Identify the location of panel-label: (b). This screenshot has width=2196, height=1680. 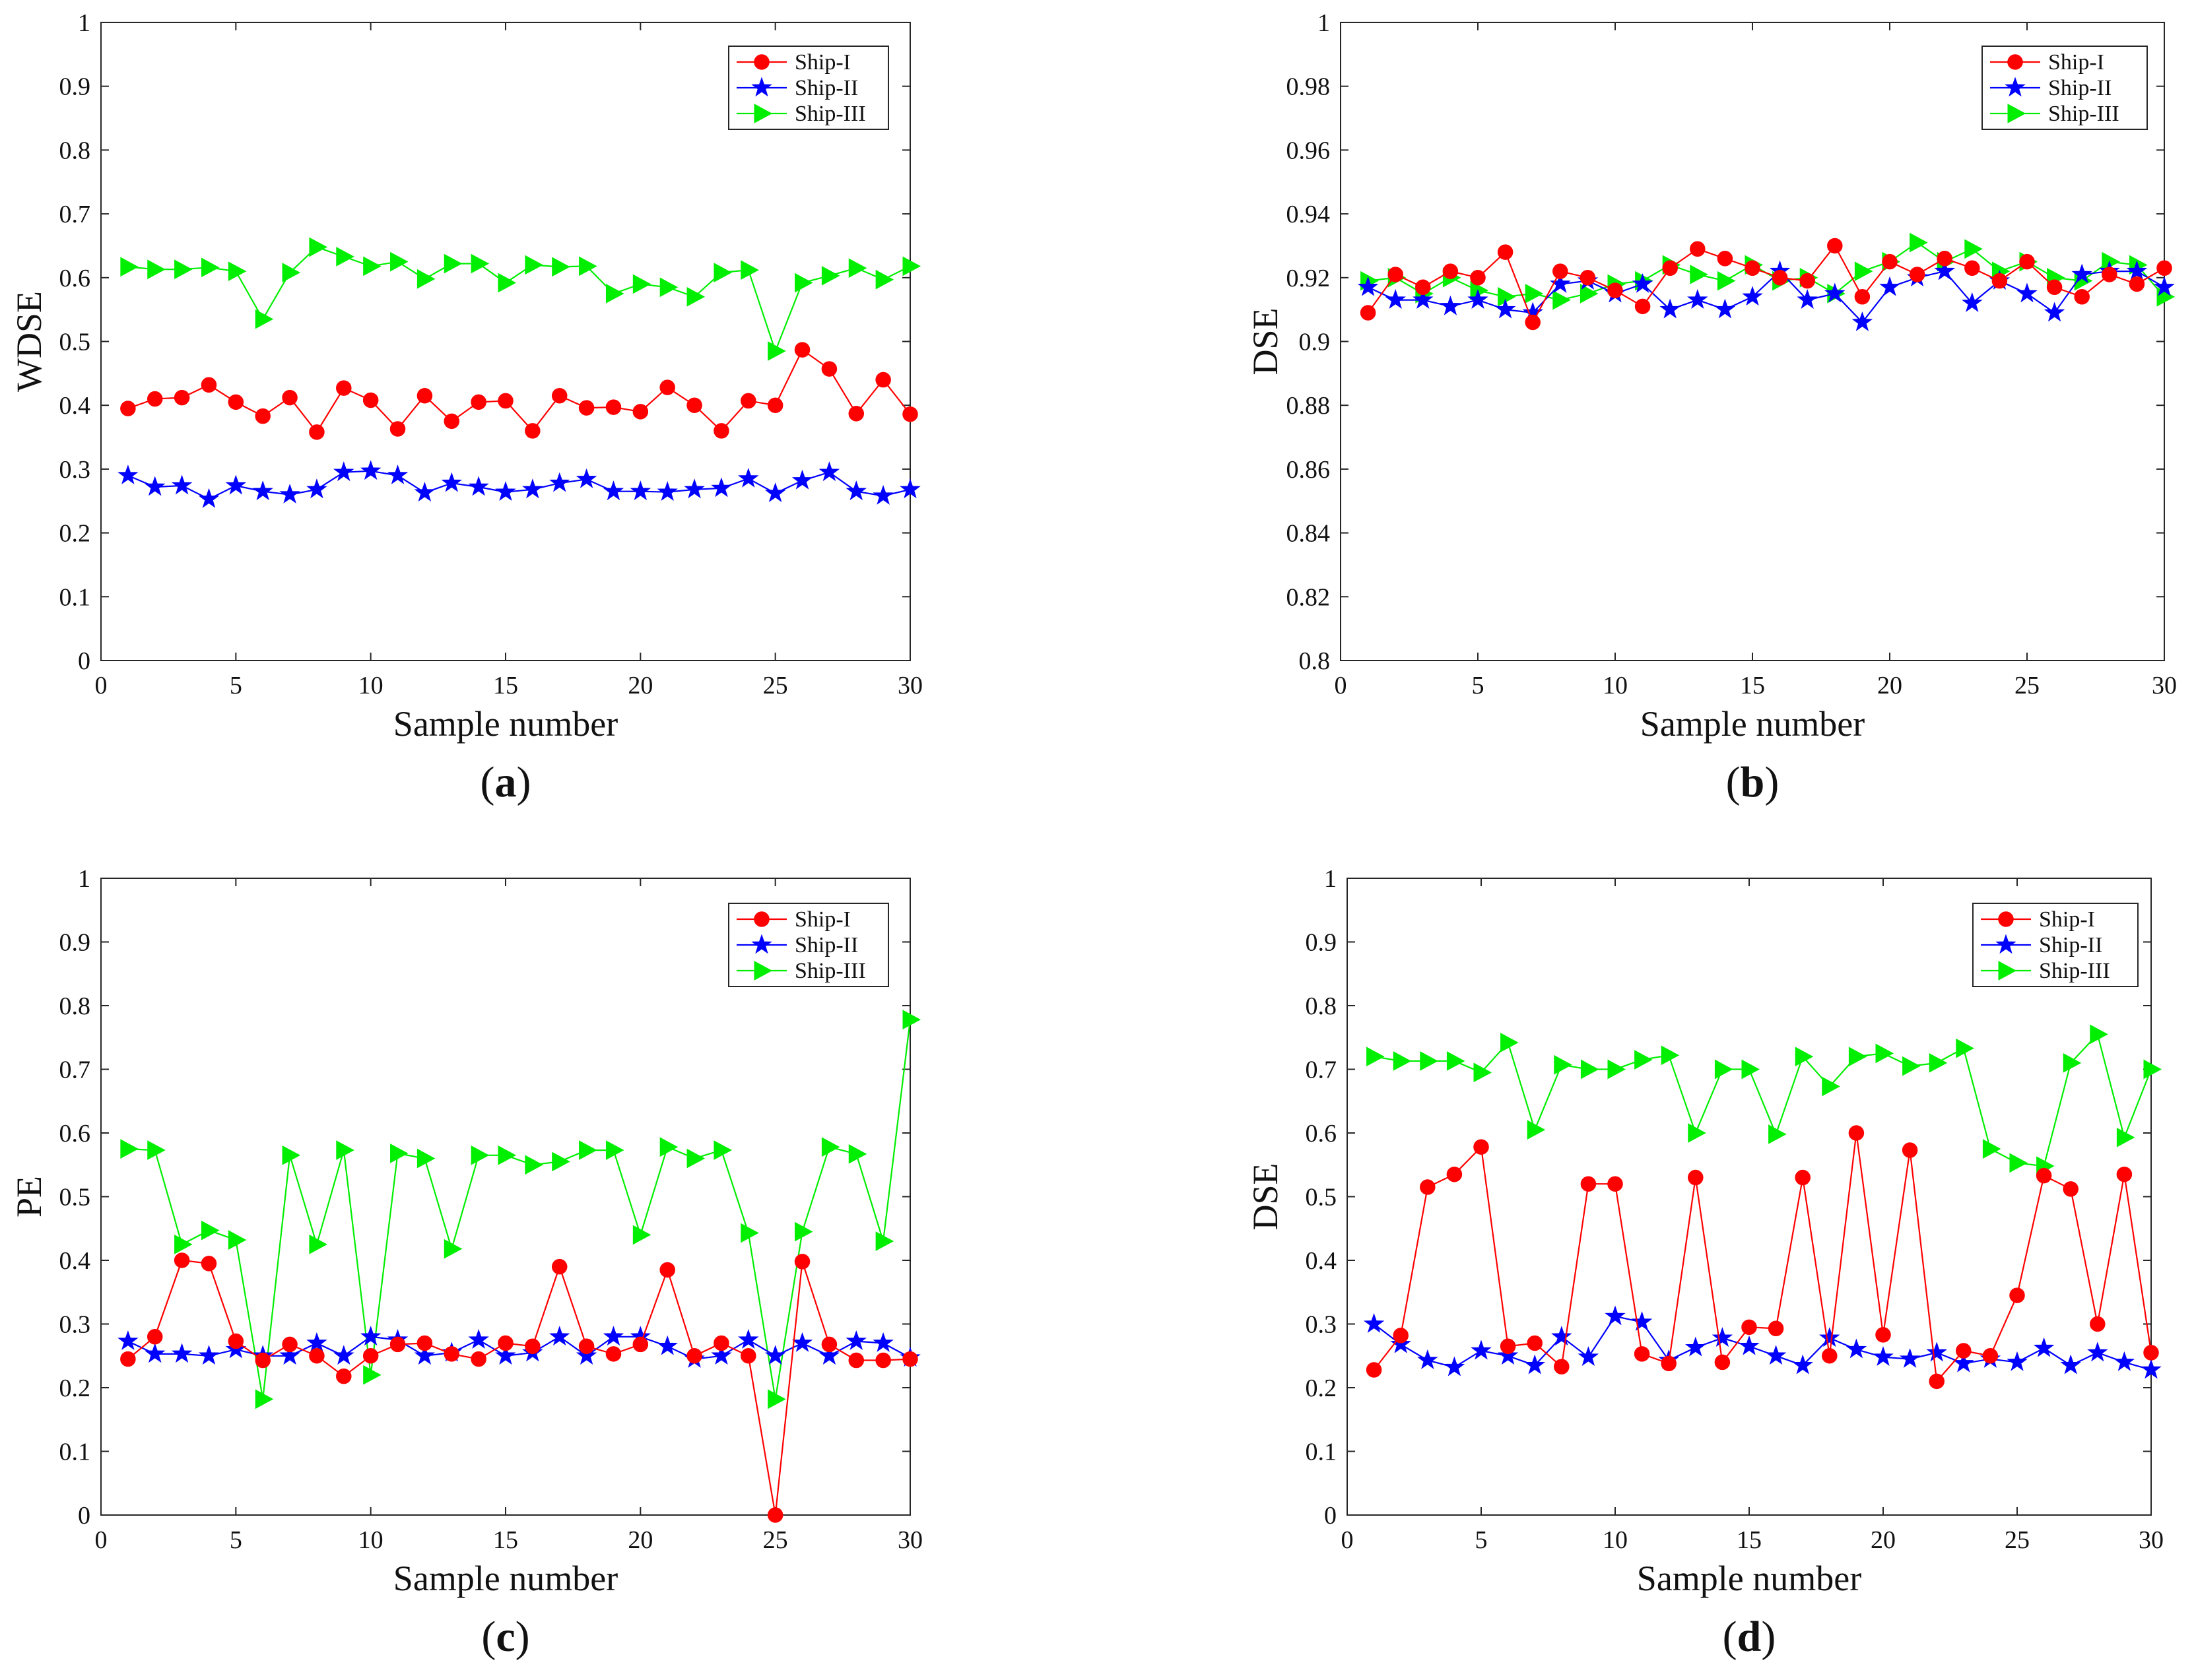
(1753, 782).